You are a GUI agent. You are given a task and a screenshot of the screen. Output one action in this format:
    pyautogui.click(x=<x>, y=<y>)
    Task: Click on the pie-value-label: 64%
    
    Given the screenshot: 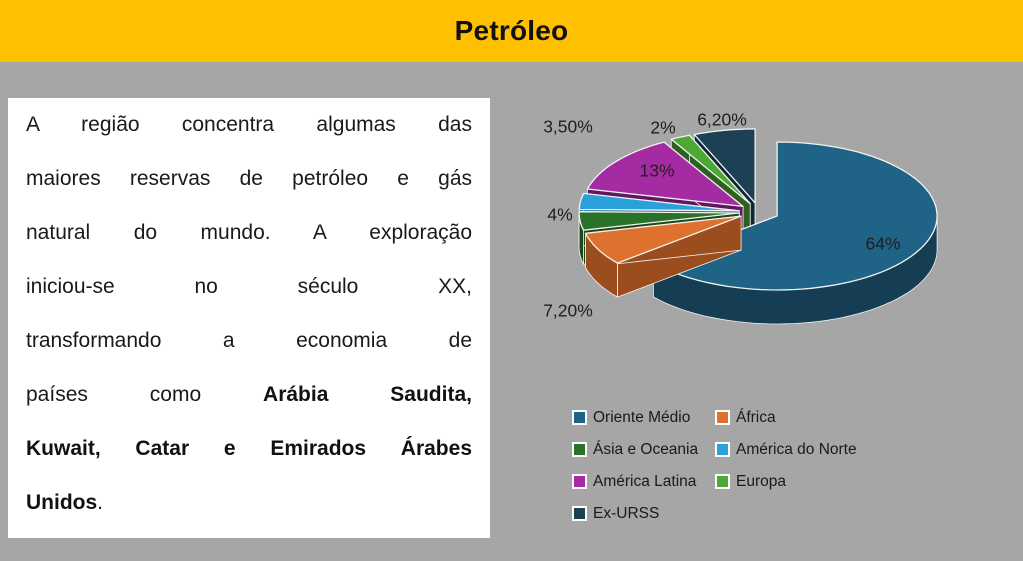 What is the action you would take?
    pyautogui.click(x=882, y=244)
    